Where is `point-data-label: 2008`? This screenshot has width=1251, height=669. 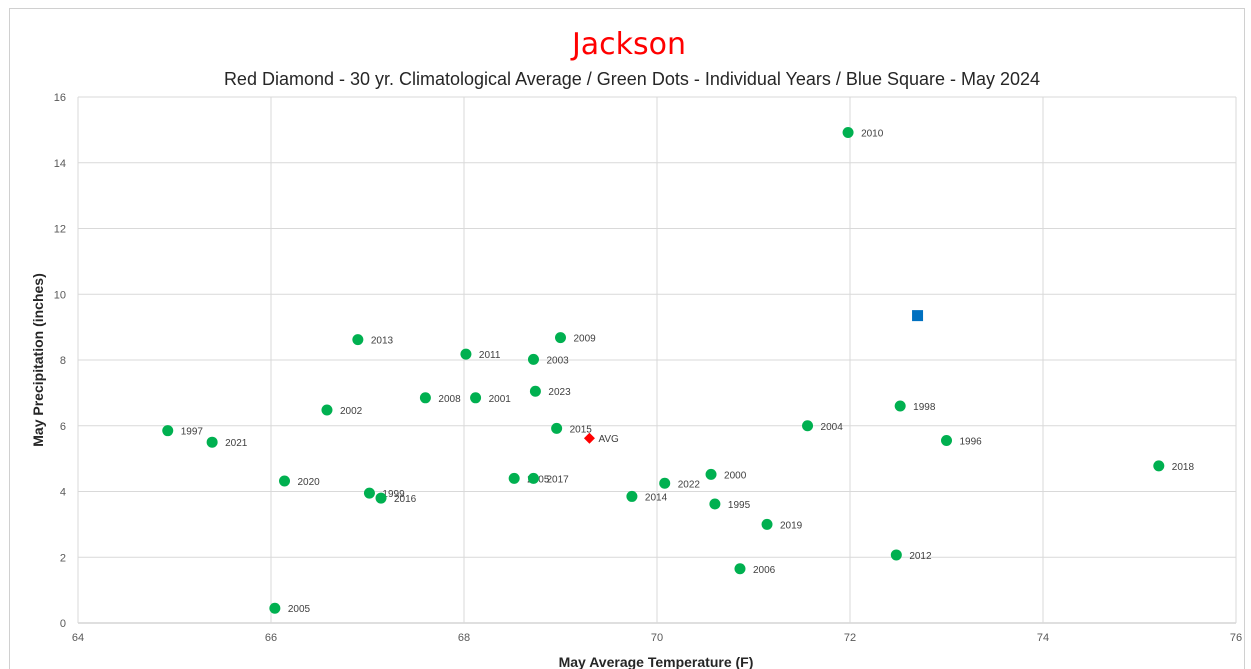 point-data-label: 2008 is located at coordinates (449, 399).